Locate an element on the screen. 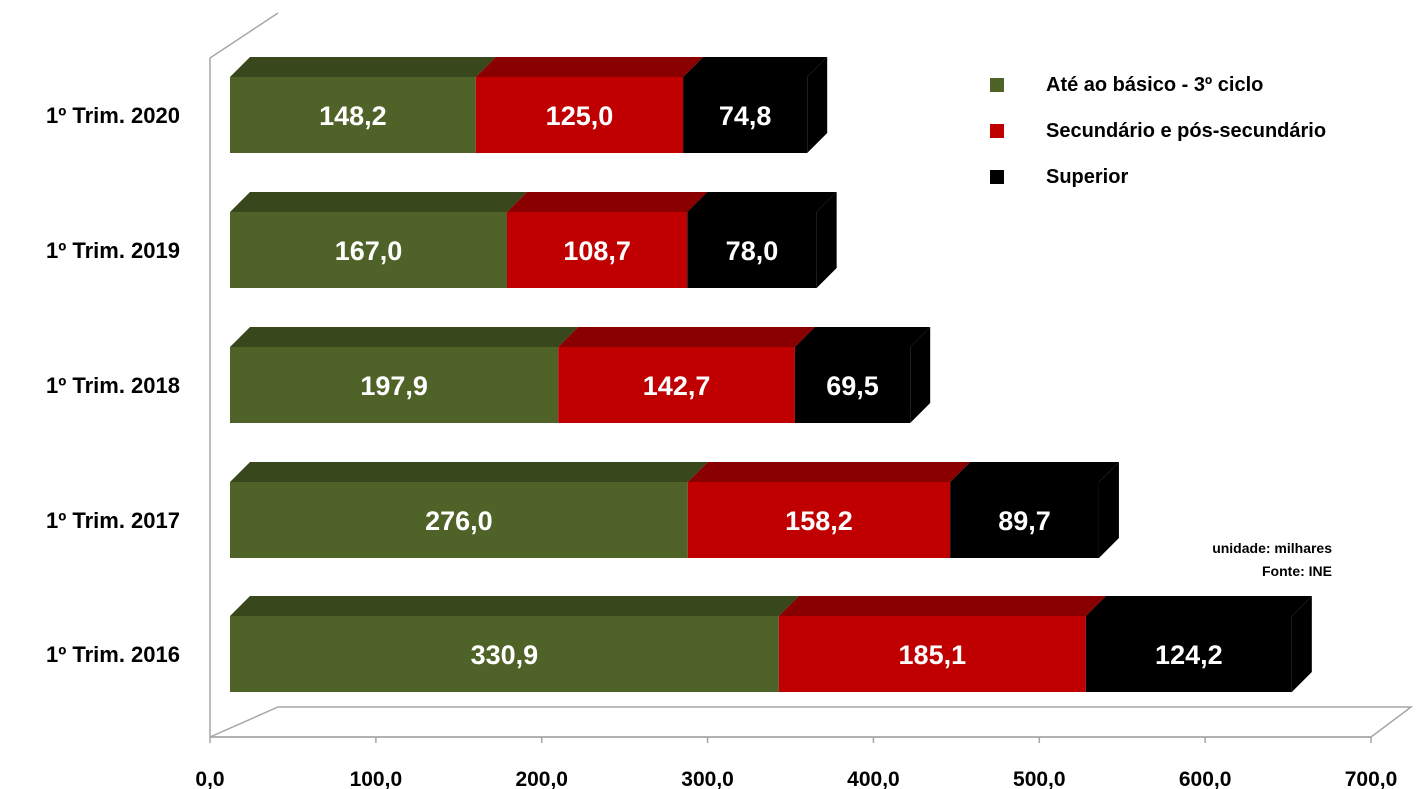  data-label: 69,5 is located at coordinates (852, 386).